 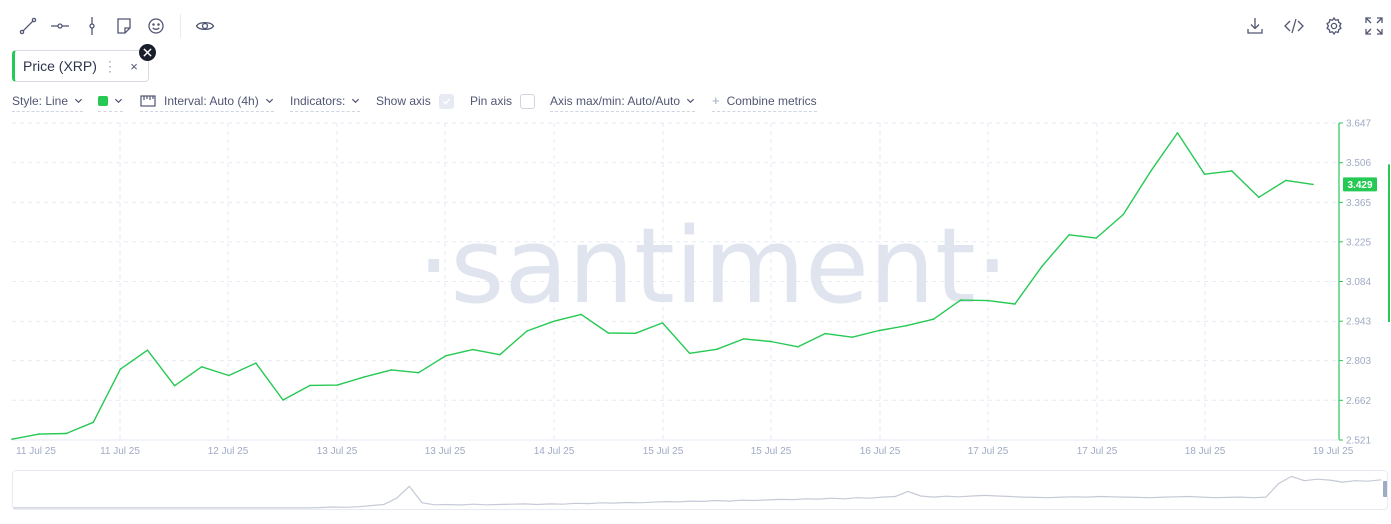 What do you see at coordinates (1358, 322) in the screenshot?
I see `y-tick-label: 2.943` at bounding box center [1358, 322].